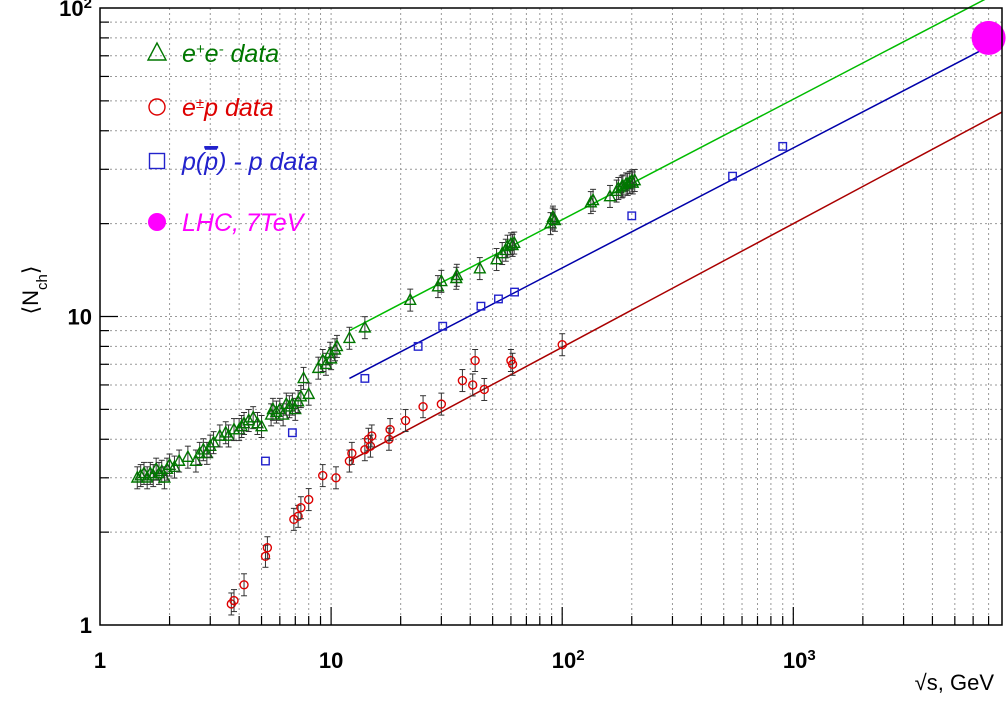  What do you see at coordinates (100, 660) in the screenshot?
I see `x-tick-label: 1` at bounding box center [100, 660].